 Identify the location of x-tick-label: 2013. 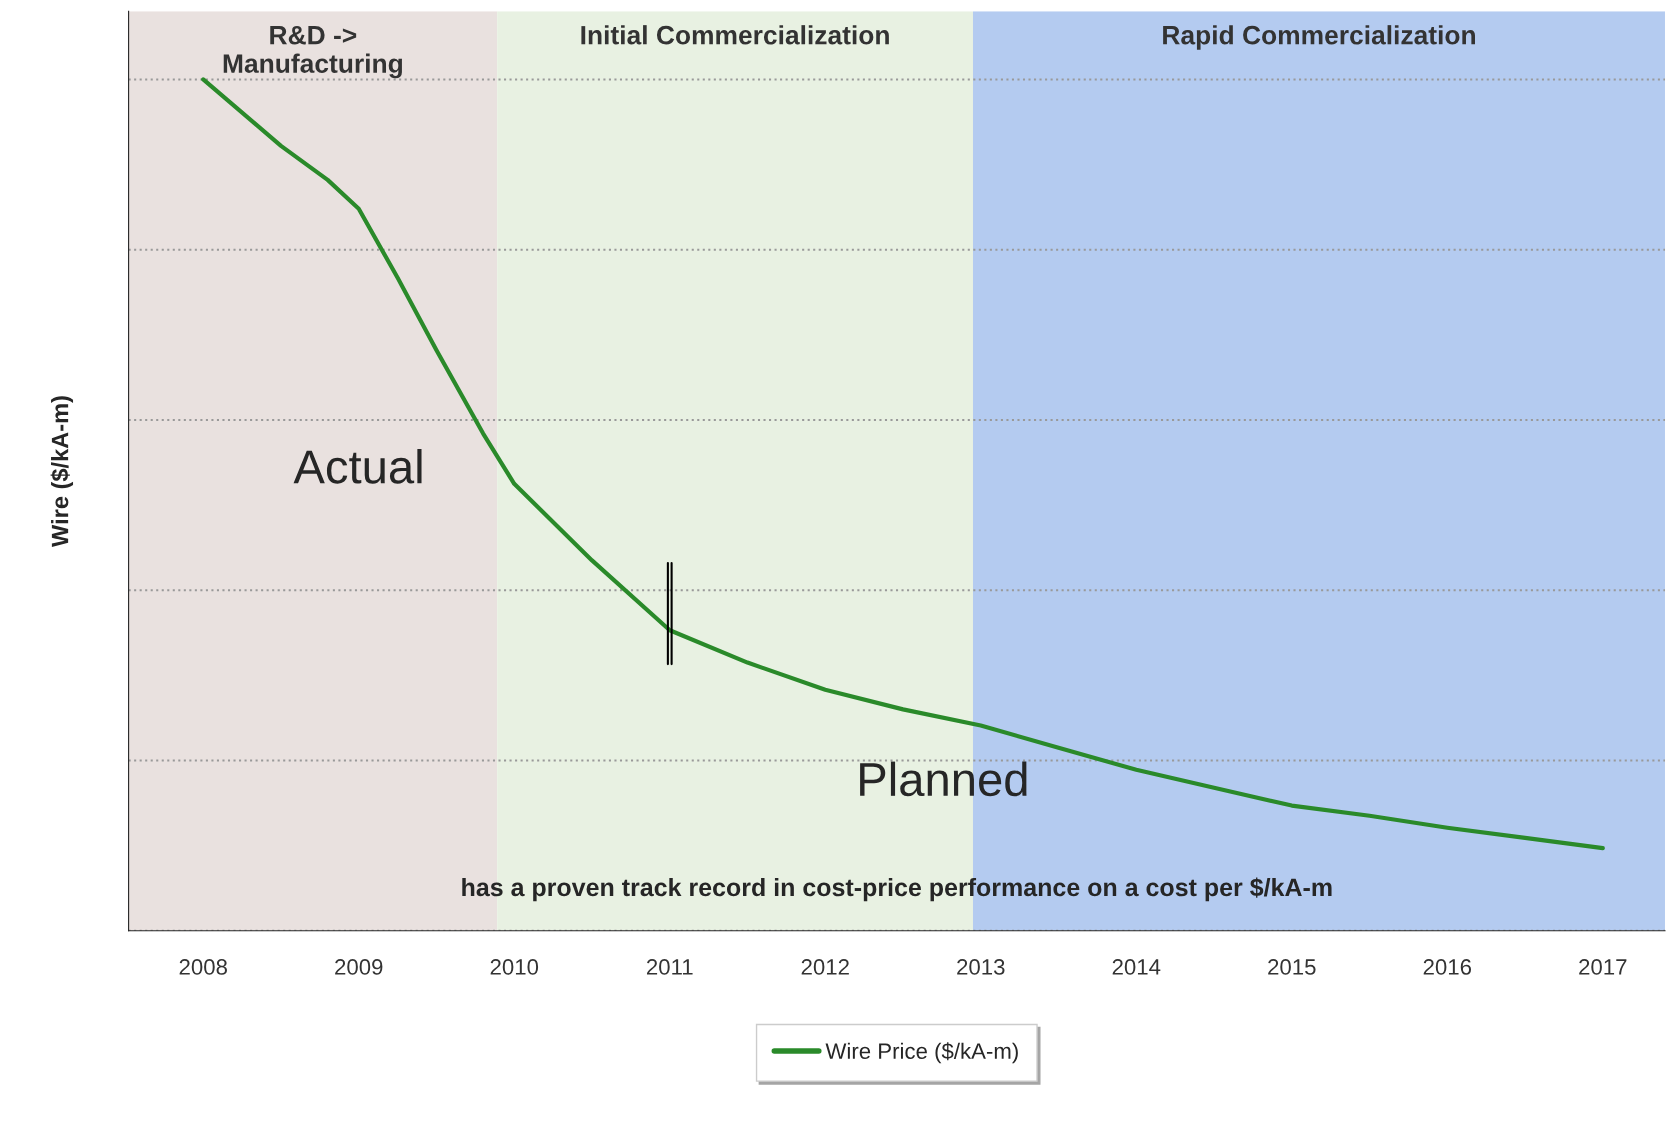
(981, 967).